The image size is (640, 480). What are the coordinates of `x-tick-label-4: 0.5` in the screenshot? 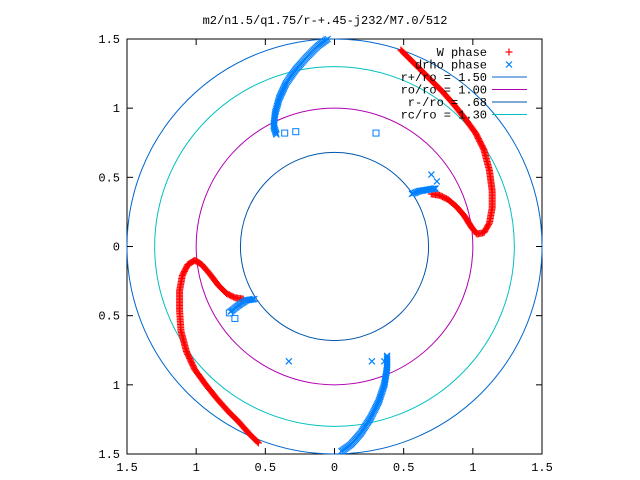 It's located at (404, 468).